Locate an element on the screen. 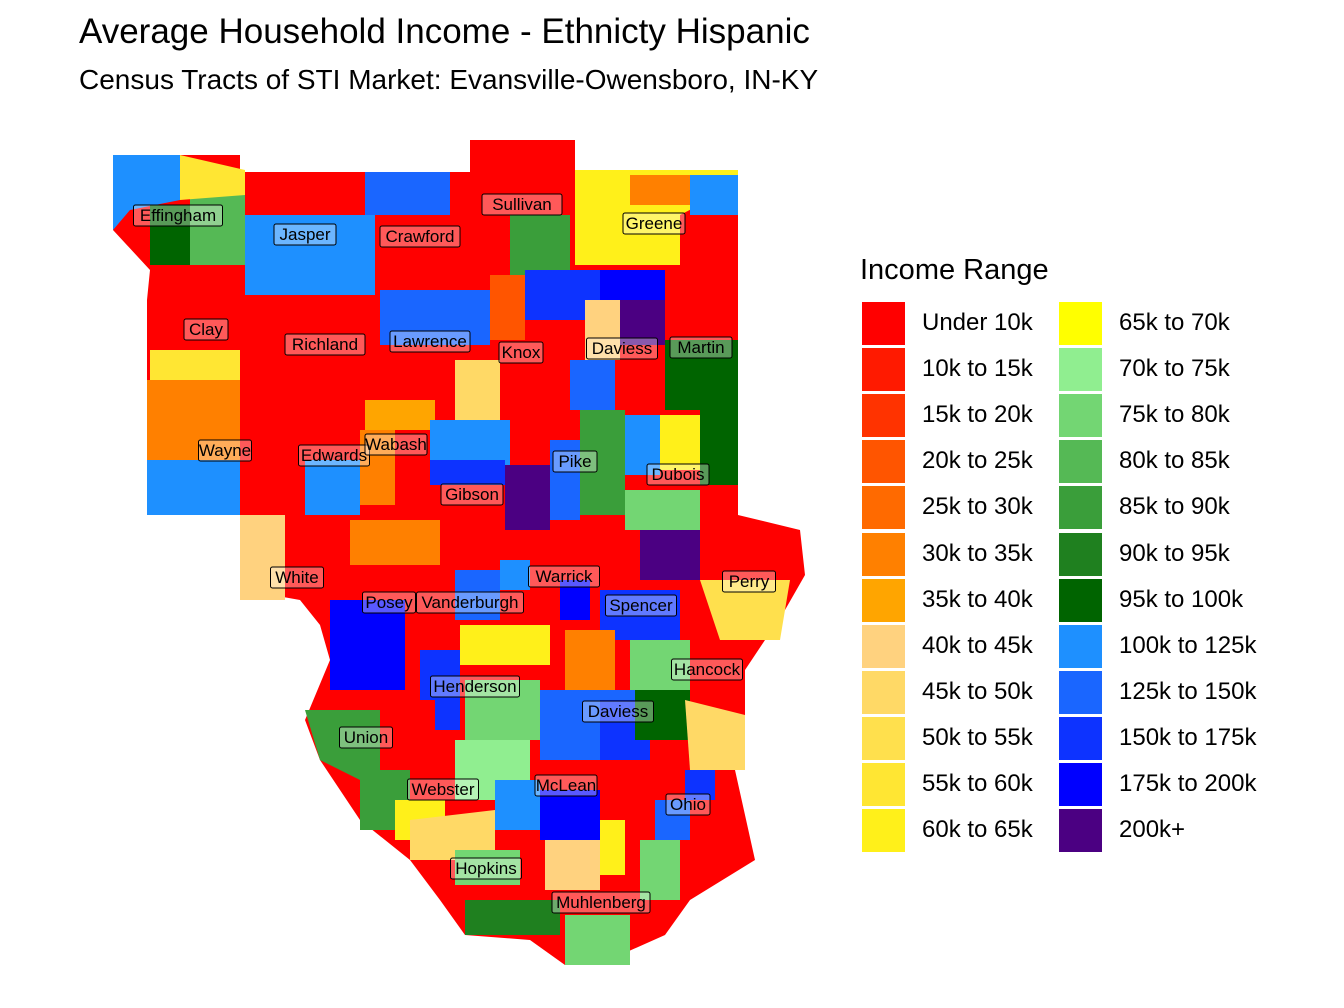  county-label-text: Hancock is located at coordinates (707, 669).